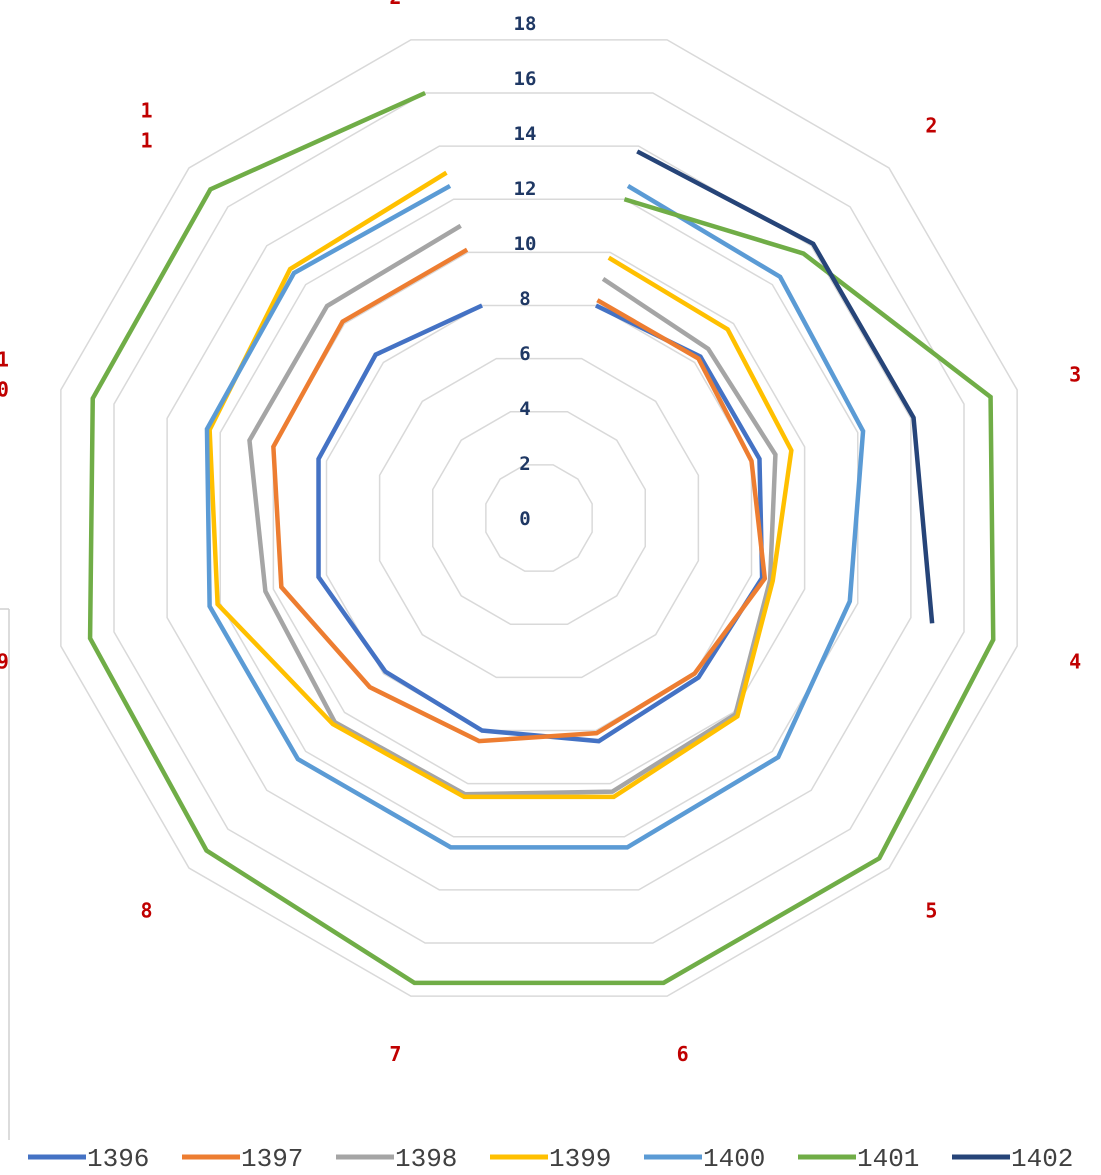 Image resolution: width=1101 pixels, height=1175 pixels. I want to click on category-label-12: 12, so click(395, 4).